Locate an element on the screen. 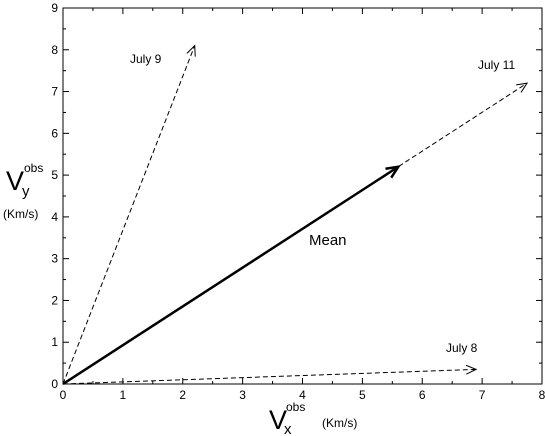 This screenshot has width=545, height=436. y-tick-label: 9 is located at coordinates (54, 8).